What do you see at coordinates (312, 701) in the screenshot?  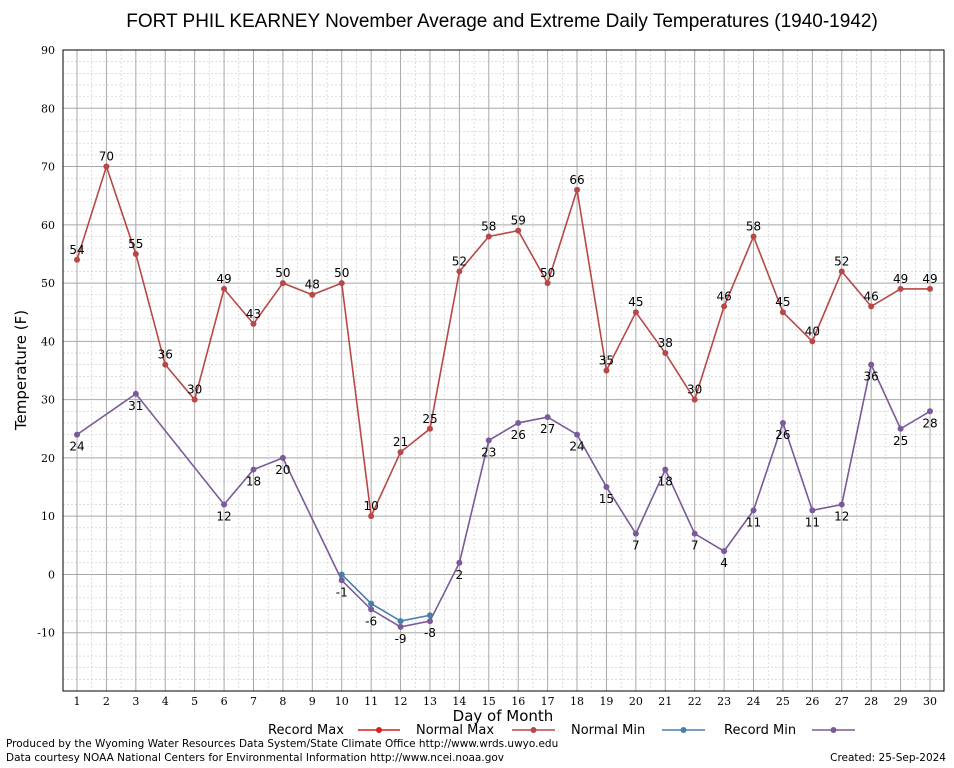 I see `x-tick-label: 9` at bounding box center [312, 701].